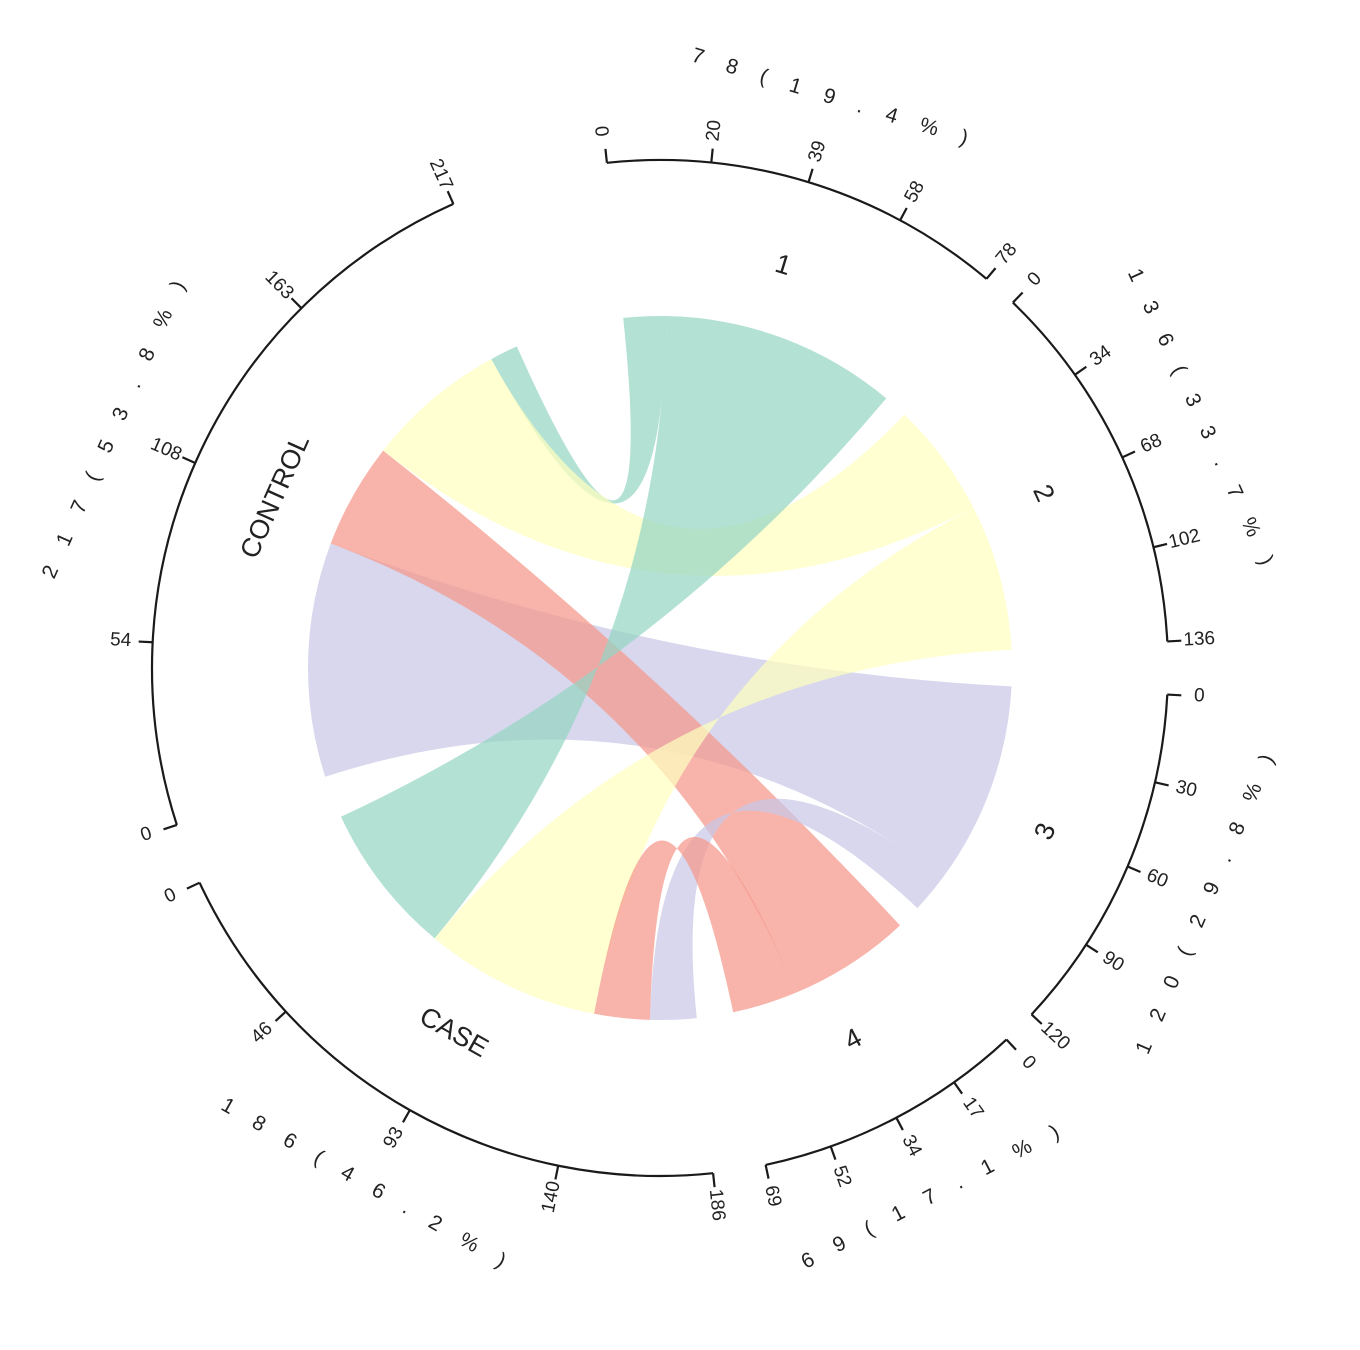 The width and height of the screenshot is (1360, 1350). What do you see at coordinates (841, 1176) in the screenshot?
I see `tick-label-s4-3: 52` at bounding box center [841, 1176].